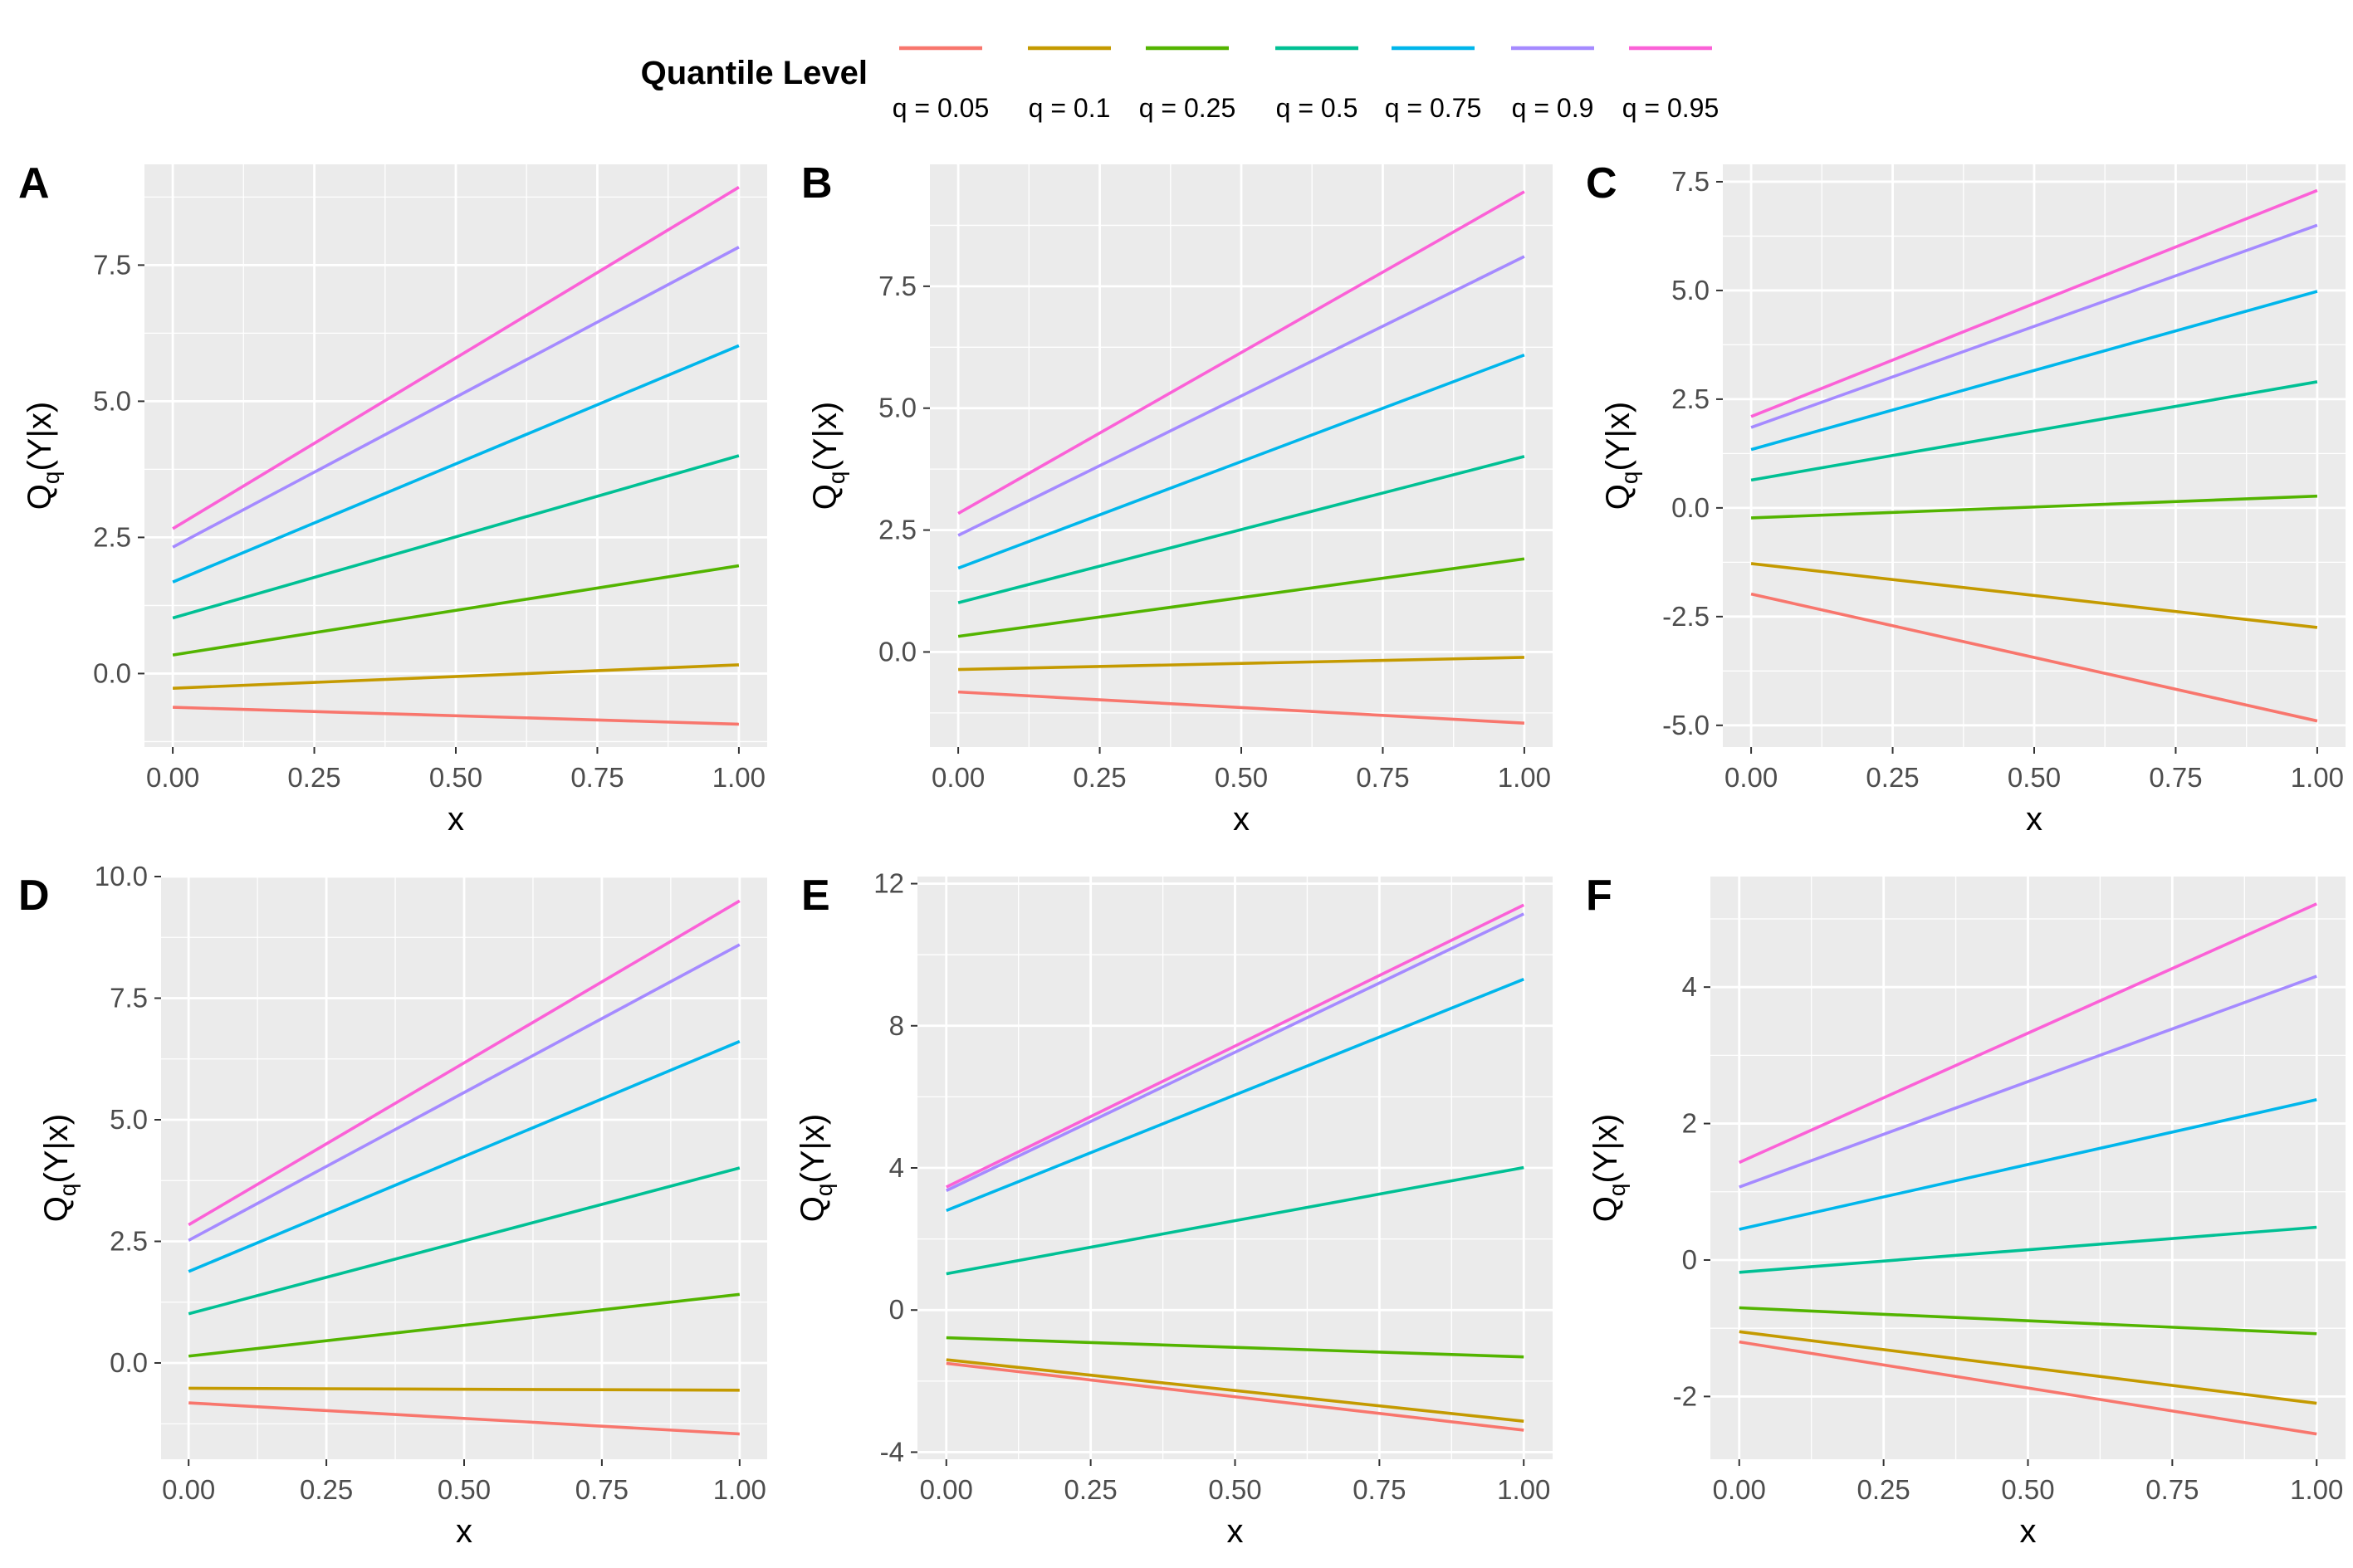  Describe the element at coordinates (1553, 85) in the screenshot. I see `legend-entry: q = 0.9` at that location.